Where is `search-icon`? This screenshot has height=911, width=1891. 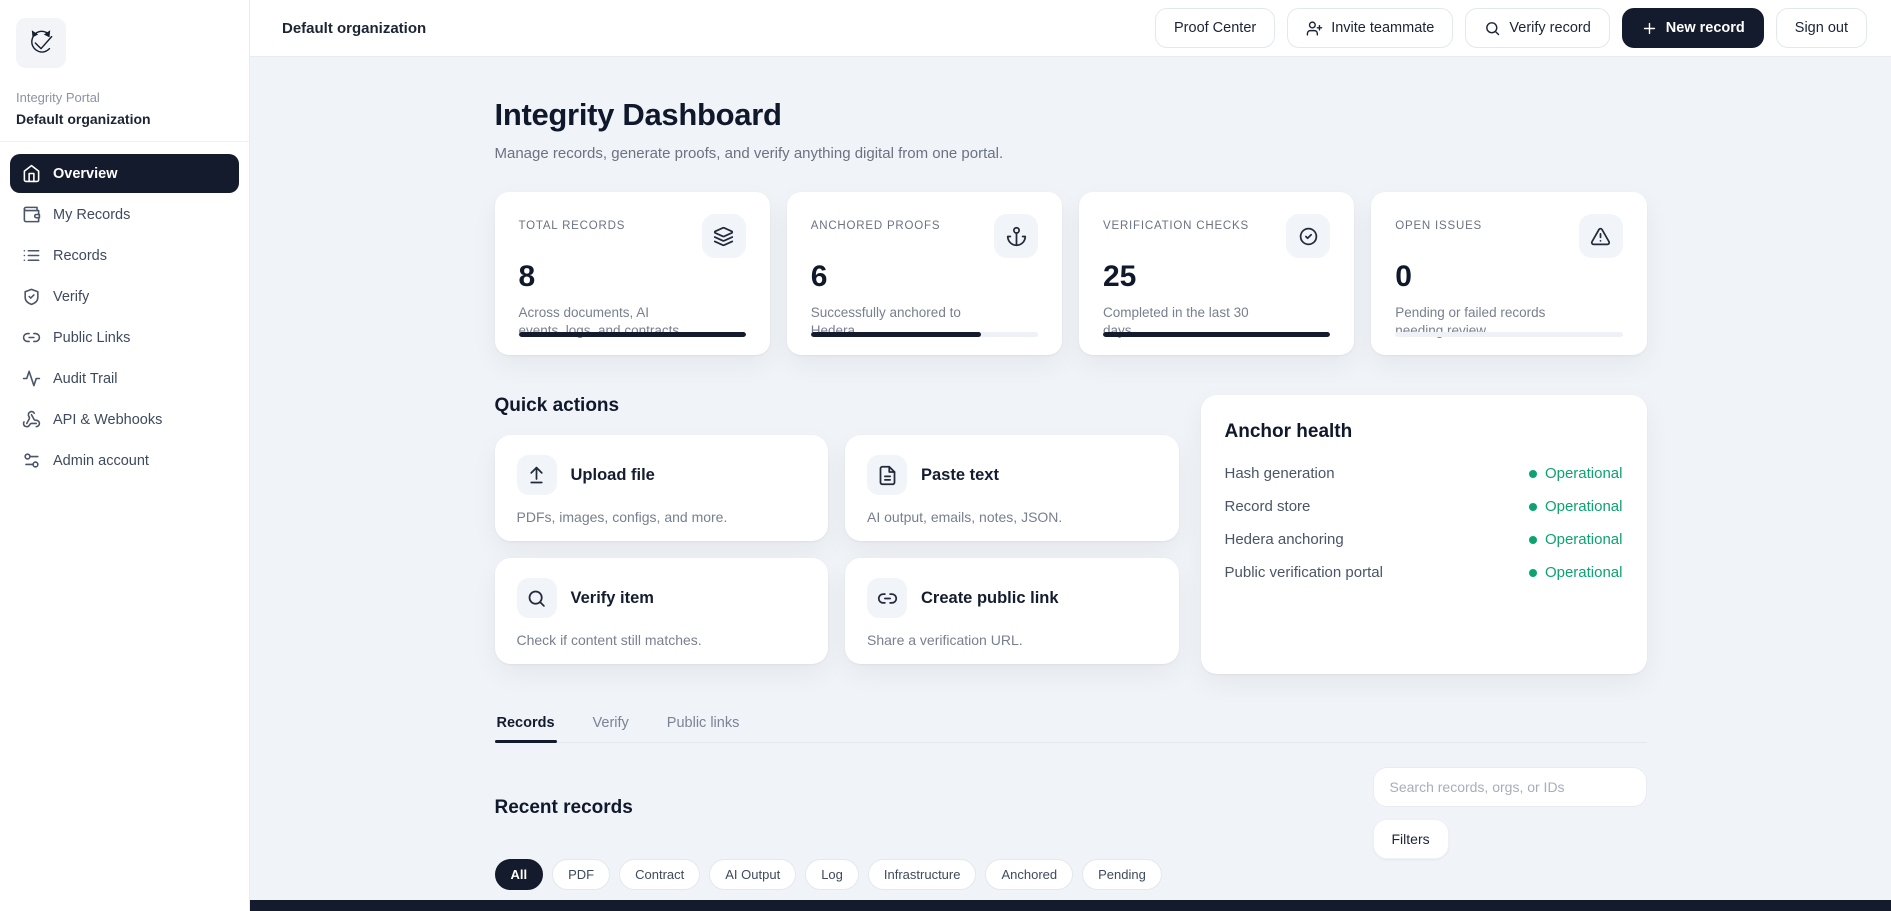 search-icon is located at coordinates (536, 598).